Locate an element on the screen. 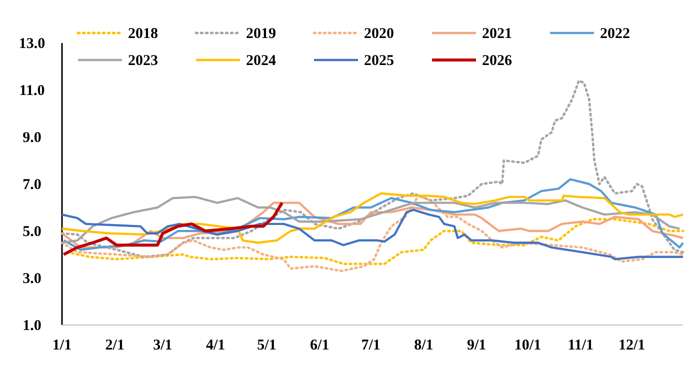  x-tick-label: 9/1 is located at coordinates (476, 346).